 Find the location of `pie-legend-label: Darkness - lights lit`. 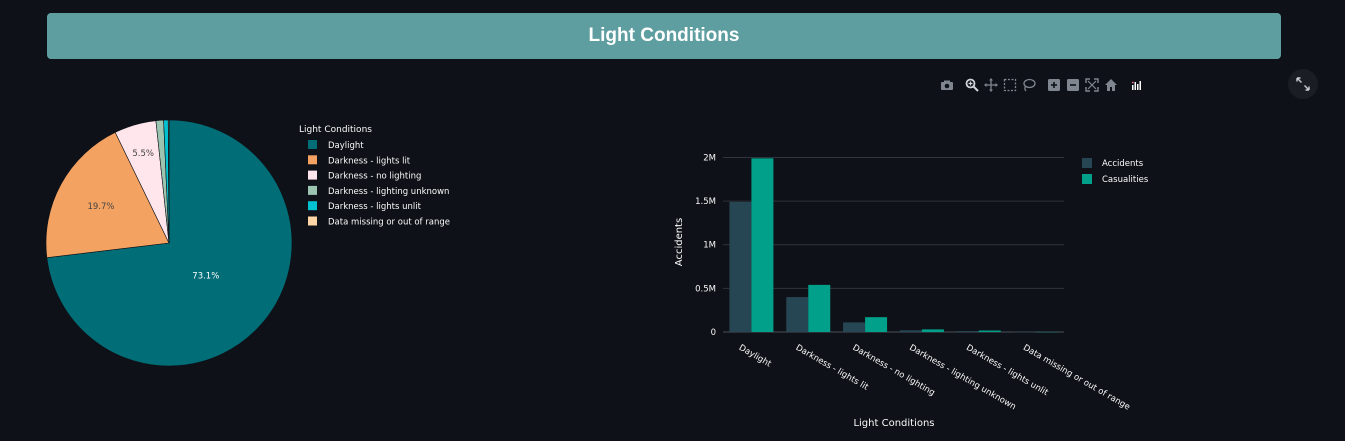

pie-legend-label: Darkness - lights lit is located at coordinates (369, 161).